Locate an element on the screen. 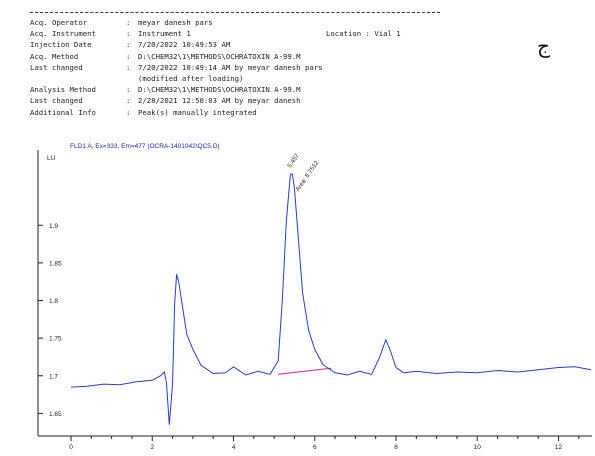 Image resolution: width=595 pixels, height=456 pixels. x-tick-label: 8 is located at coordinates (396, 447).